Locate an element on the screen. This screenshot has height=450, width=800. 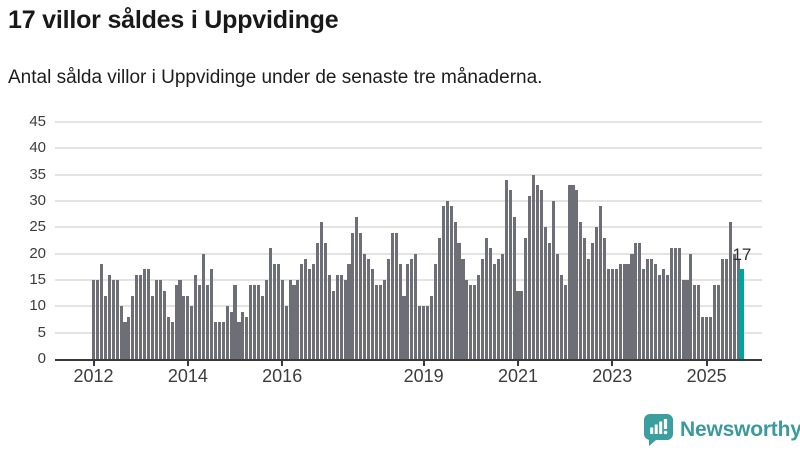
newsworthy-wordmark: Newsworthy is located at coordinates (740, 429).